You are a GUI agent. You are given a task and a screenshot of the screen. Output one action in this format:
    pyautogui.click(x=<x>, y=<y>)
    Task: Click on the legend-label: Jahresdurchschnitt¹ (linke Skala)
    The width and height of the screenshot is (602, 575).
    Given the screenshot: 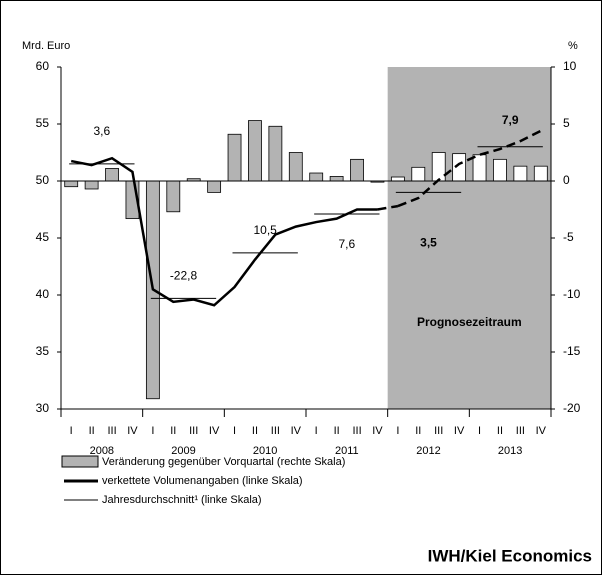 What is the action you would take?
    pyautogui.click(x=182, y=500)
    